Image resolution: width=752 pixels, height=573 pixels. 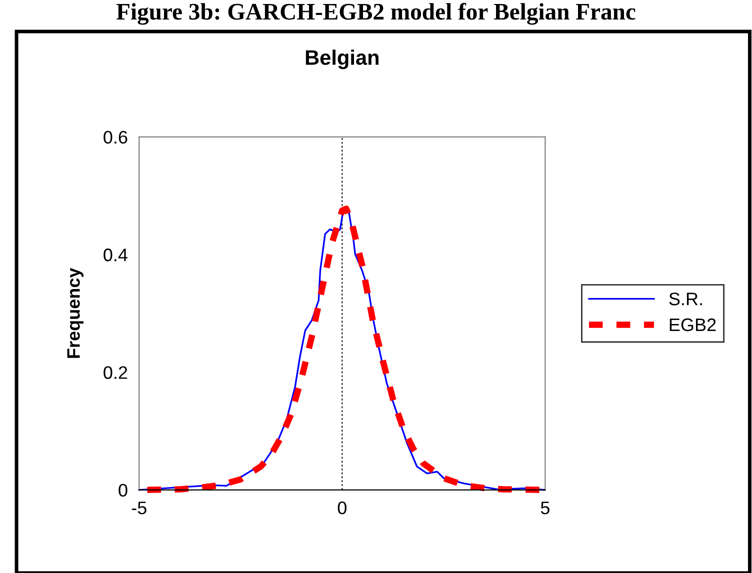 I want to click on legend-label: EGB2, so click(x=693, y=325).